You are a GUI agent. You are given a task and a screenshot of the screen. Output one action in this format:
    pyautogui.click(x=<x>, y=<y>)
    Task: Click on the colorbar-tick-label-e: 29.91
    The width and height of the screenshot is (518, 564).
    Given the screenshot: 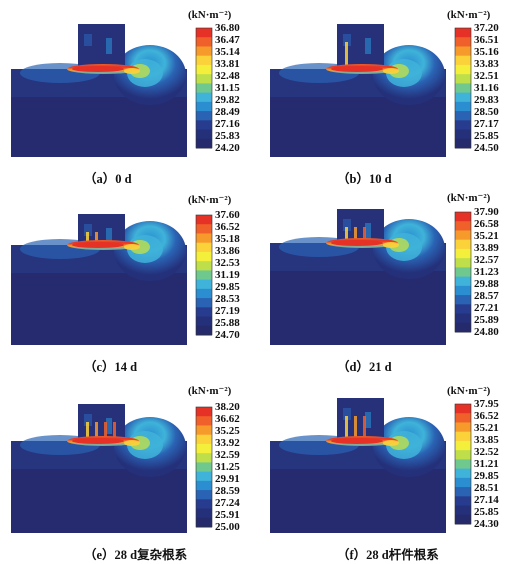 What is the action you would take?
    pyautogui.click(x=227, y=479)
    